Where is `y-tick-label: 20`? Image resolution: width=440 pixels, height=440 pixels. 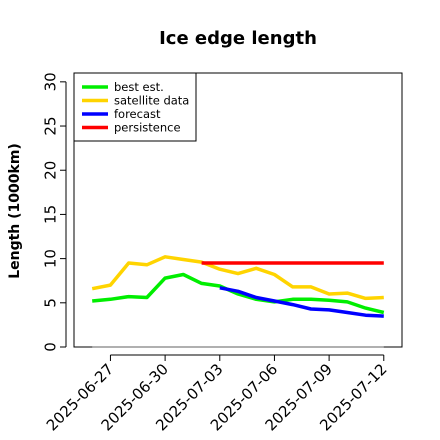 y-tick-label: 20 is located at coordinates (50, 170).